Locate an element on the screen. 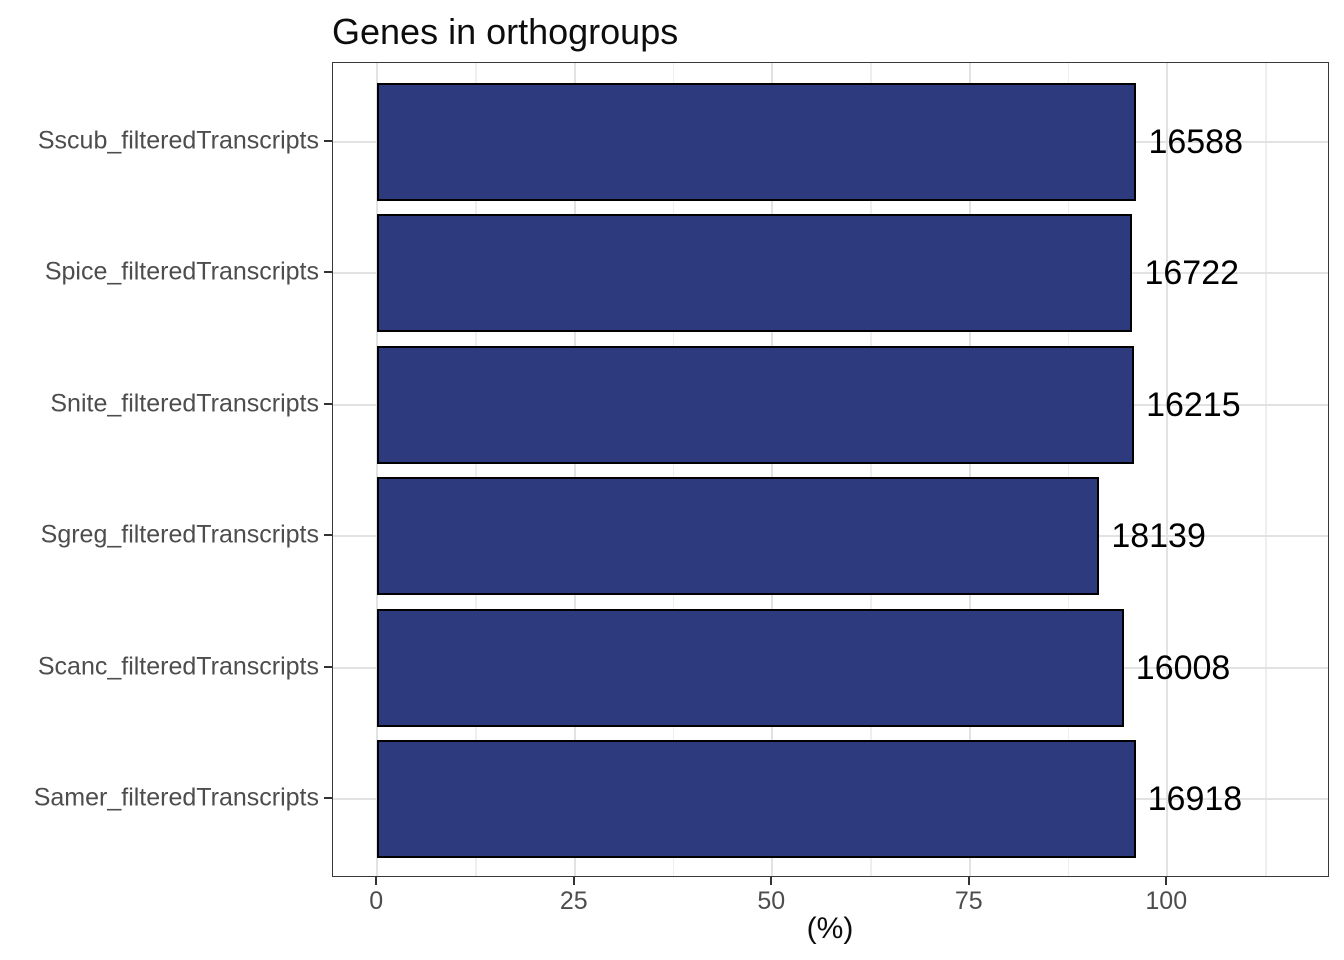 The image size is (1344, 960). bar-value-label: 18139 is located at coordinates (1158, 536).